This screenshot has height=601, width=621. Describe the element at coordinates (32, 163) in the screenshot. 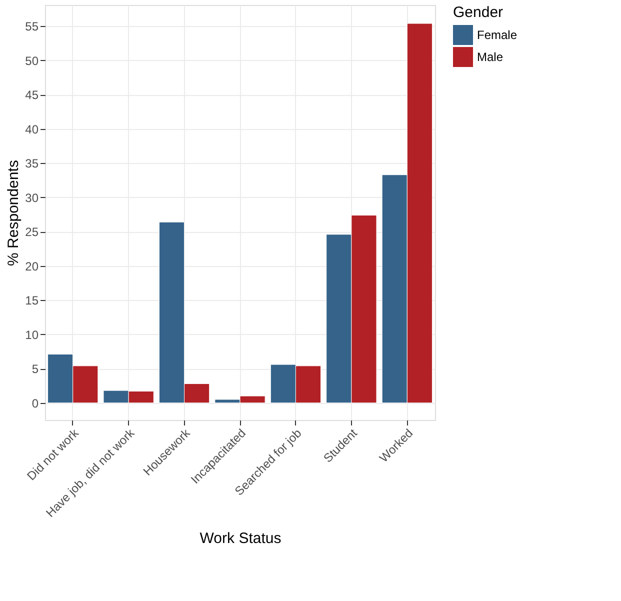

I see `y-tick-label: 35` at that location.